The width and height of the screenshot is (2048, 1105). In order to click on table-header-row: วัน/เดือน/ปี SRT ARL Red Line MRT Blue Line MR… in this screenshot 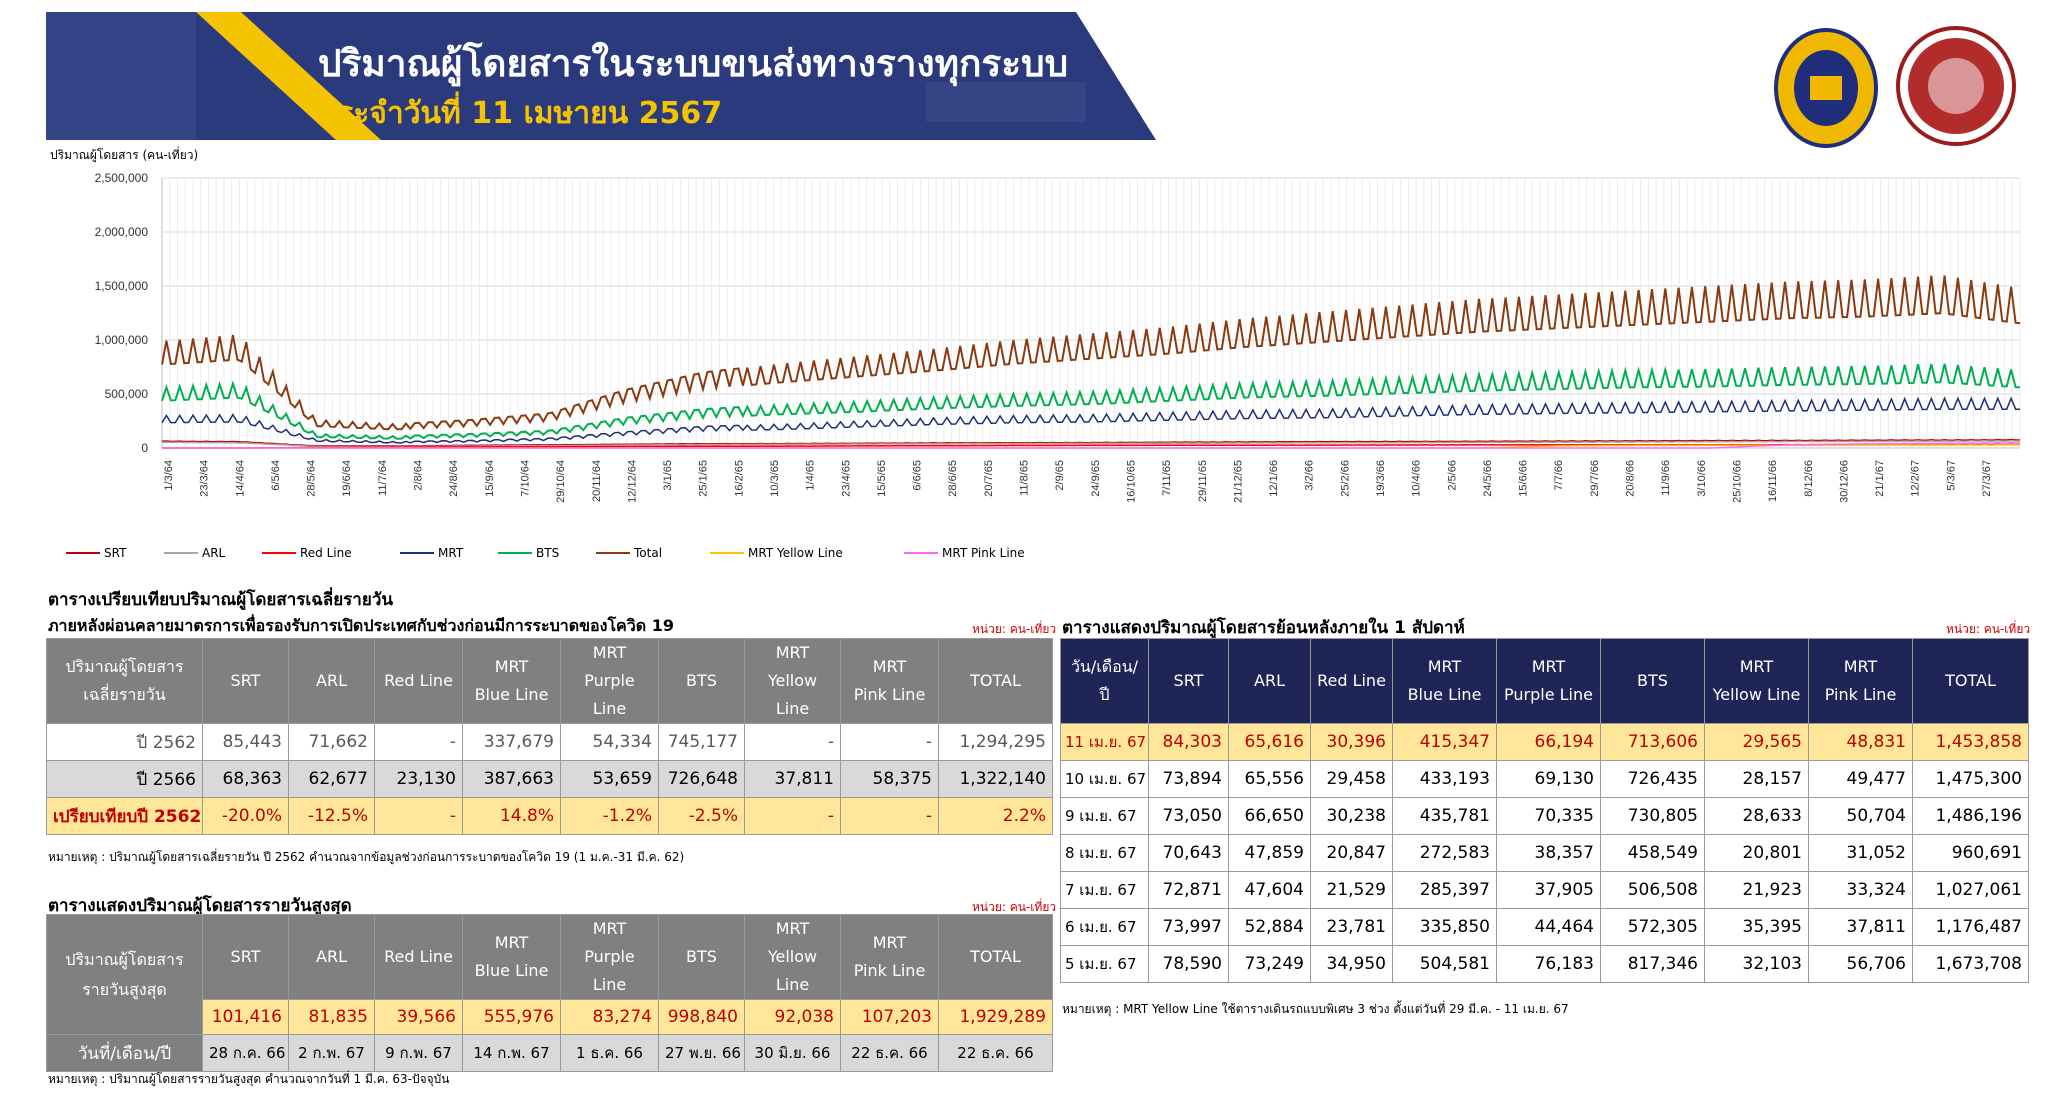, I will do `click(1544, 681)`.